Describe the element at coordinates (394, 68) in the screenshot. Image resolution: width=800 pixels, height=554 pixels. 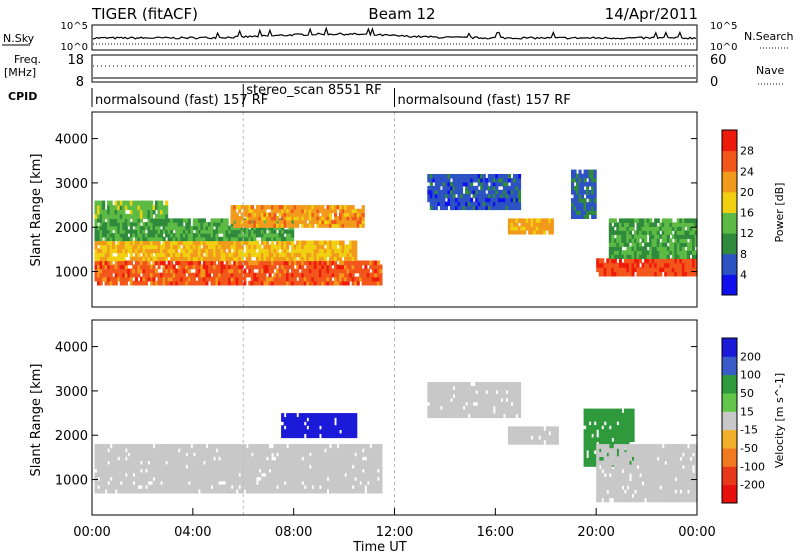
I see `freq-panel-frame` at that location.